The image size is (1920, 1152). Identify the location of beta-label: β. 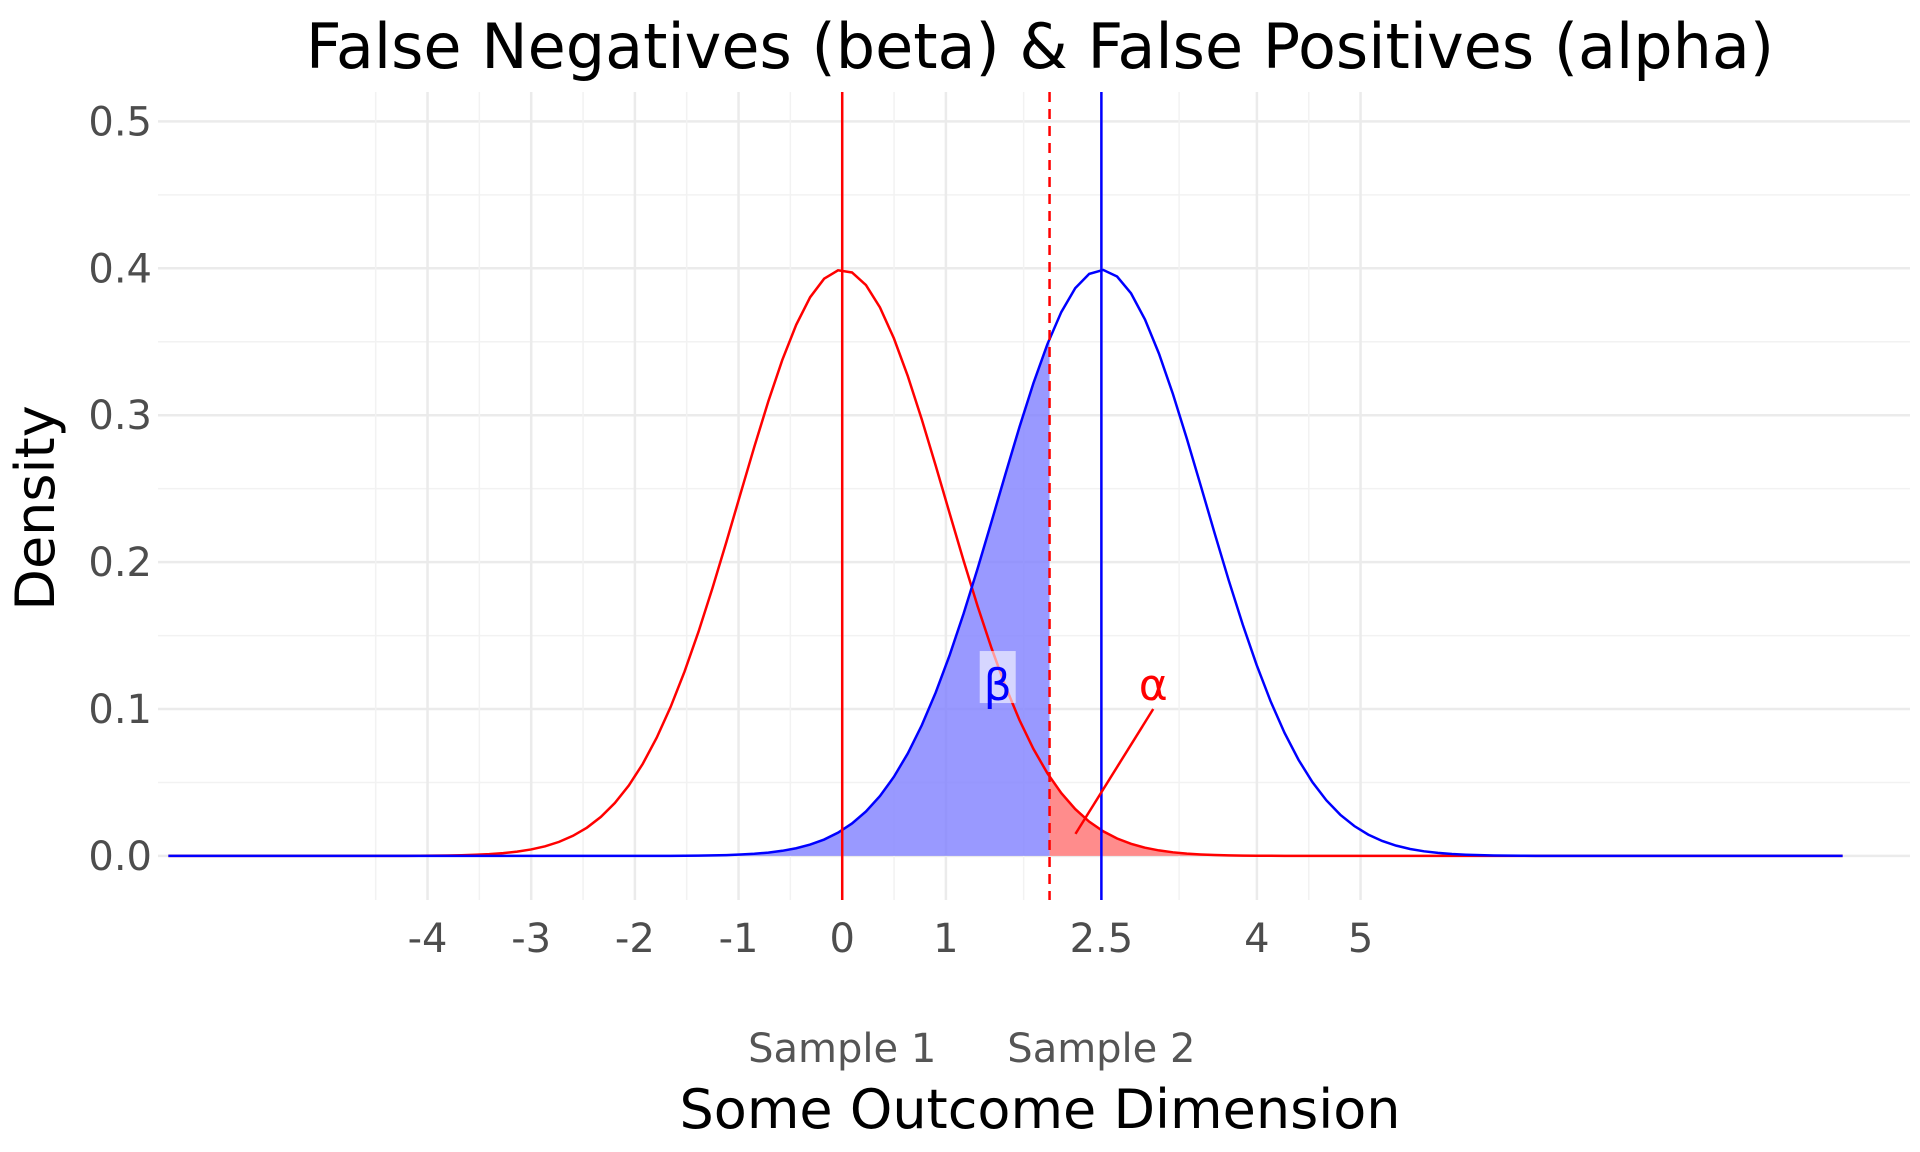
(998, 685).